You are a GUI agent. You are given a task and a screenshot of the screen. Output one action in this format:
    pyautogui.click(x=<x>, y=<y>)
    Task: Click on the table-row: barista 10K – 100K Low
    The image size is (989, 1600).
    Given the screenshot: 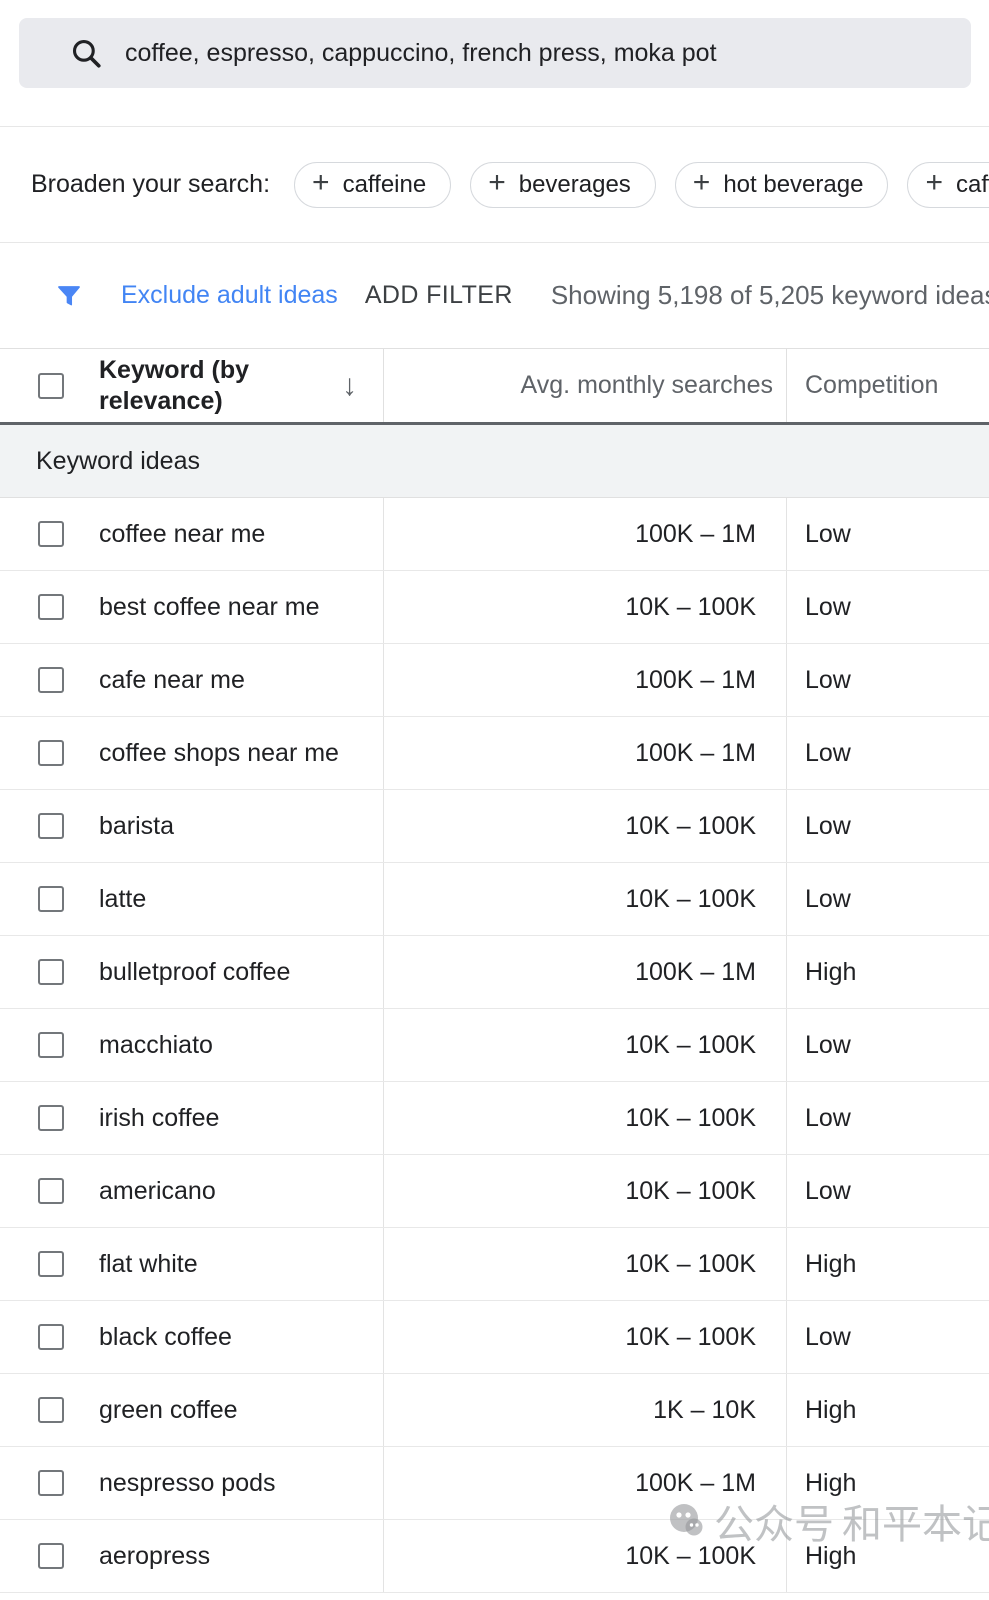 What is the action you would take?
    pyautogui.click(x=494, y=826)
    